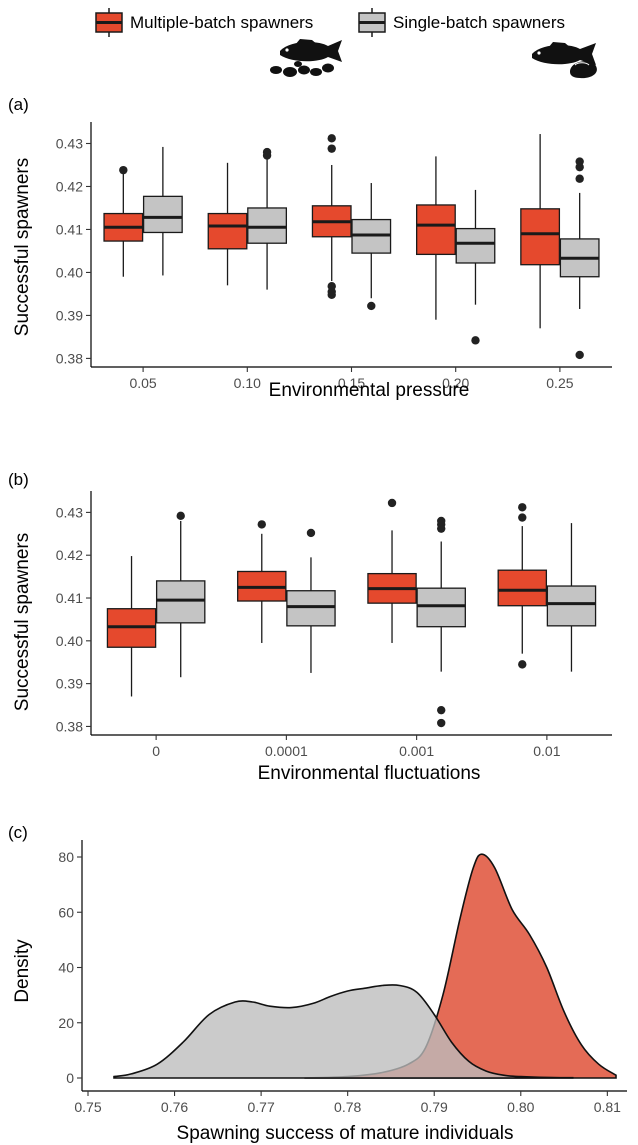  I want to click on panel-a-x-axis-title: Environmental pressure, so click(369, 390).